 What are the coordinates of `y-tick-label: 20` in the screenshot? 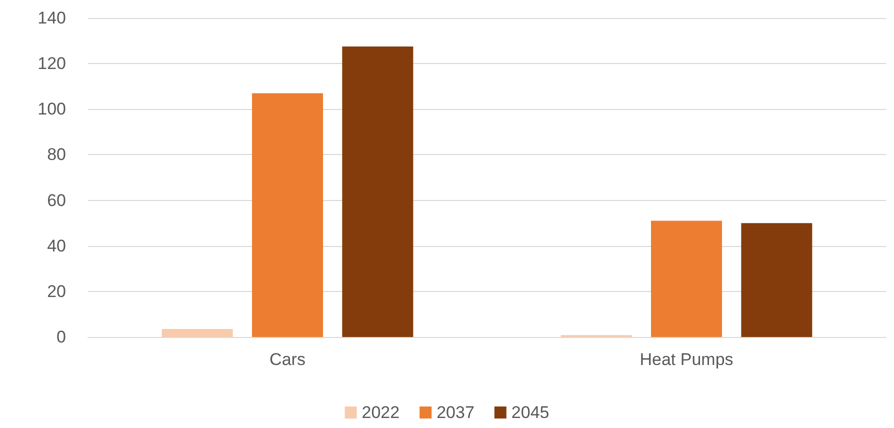 It's located at (56, 291).